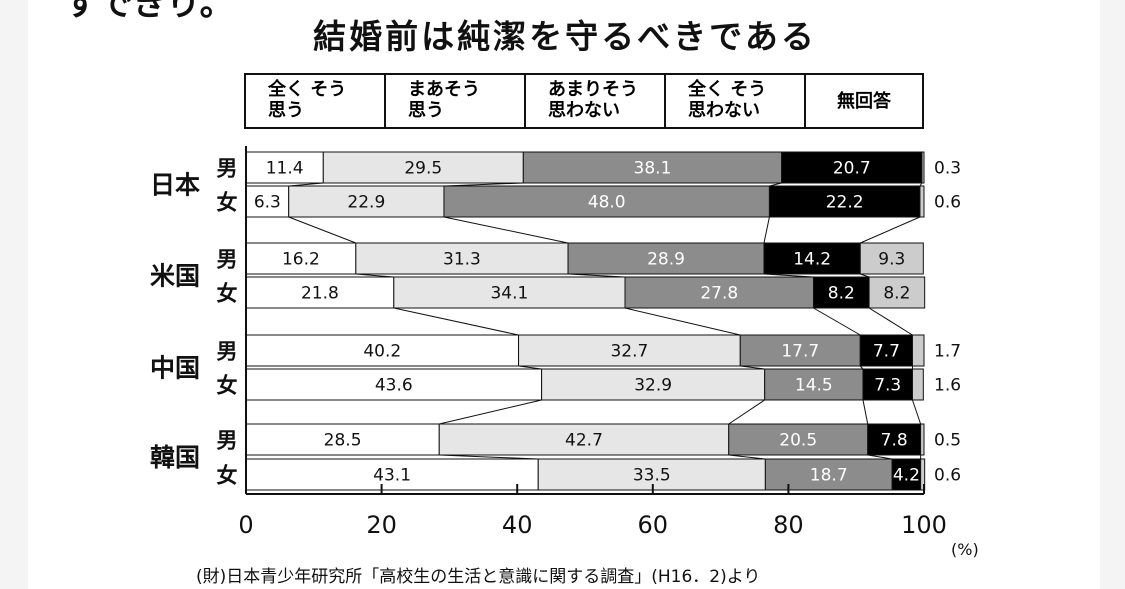 The width and height of the screenshot is (1125, 589). Describe the element at coordinates (886, 352) in the screenshot. I see `bar-value-label: 7.7` at that location.